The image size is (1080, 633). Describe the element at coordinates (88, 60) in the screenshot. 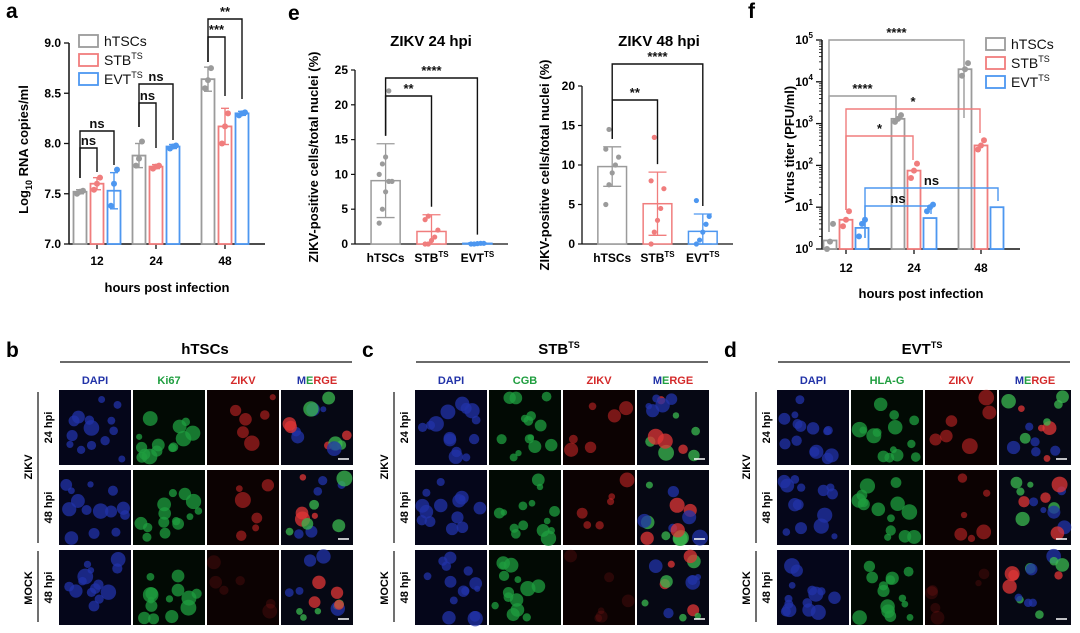

I see `legend-swatch-STB` at that location.